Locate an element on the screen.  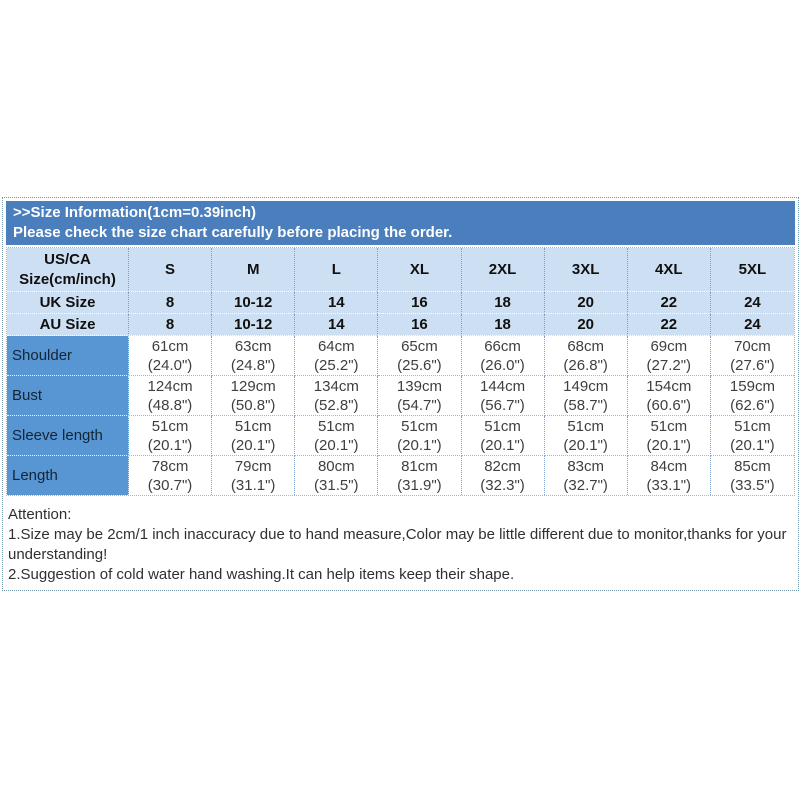
shoulder-value: 66cm (26.0") is located at coordinates (503, 356).